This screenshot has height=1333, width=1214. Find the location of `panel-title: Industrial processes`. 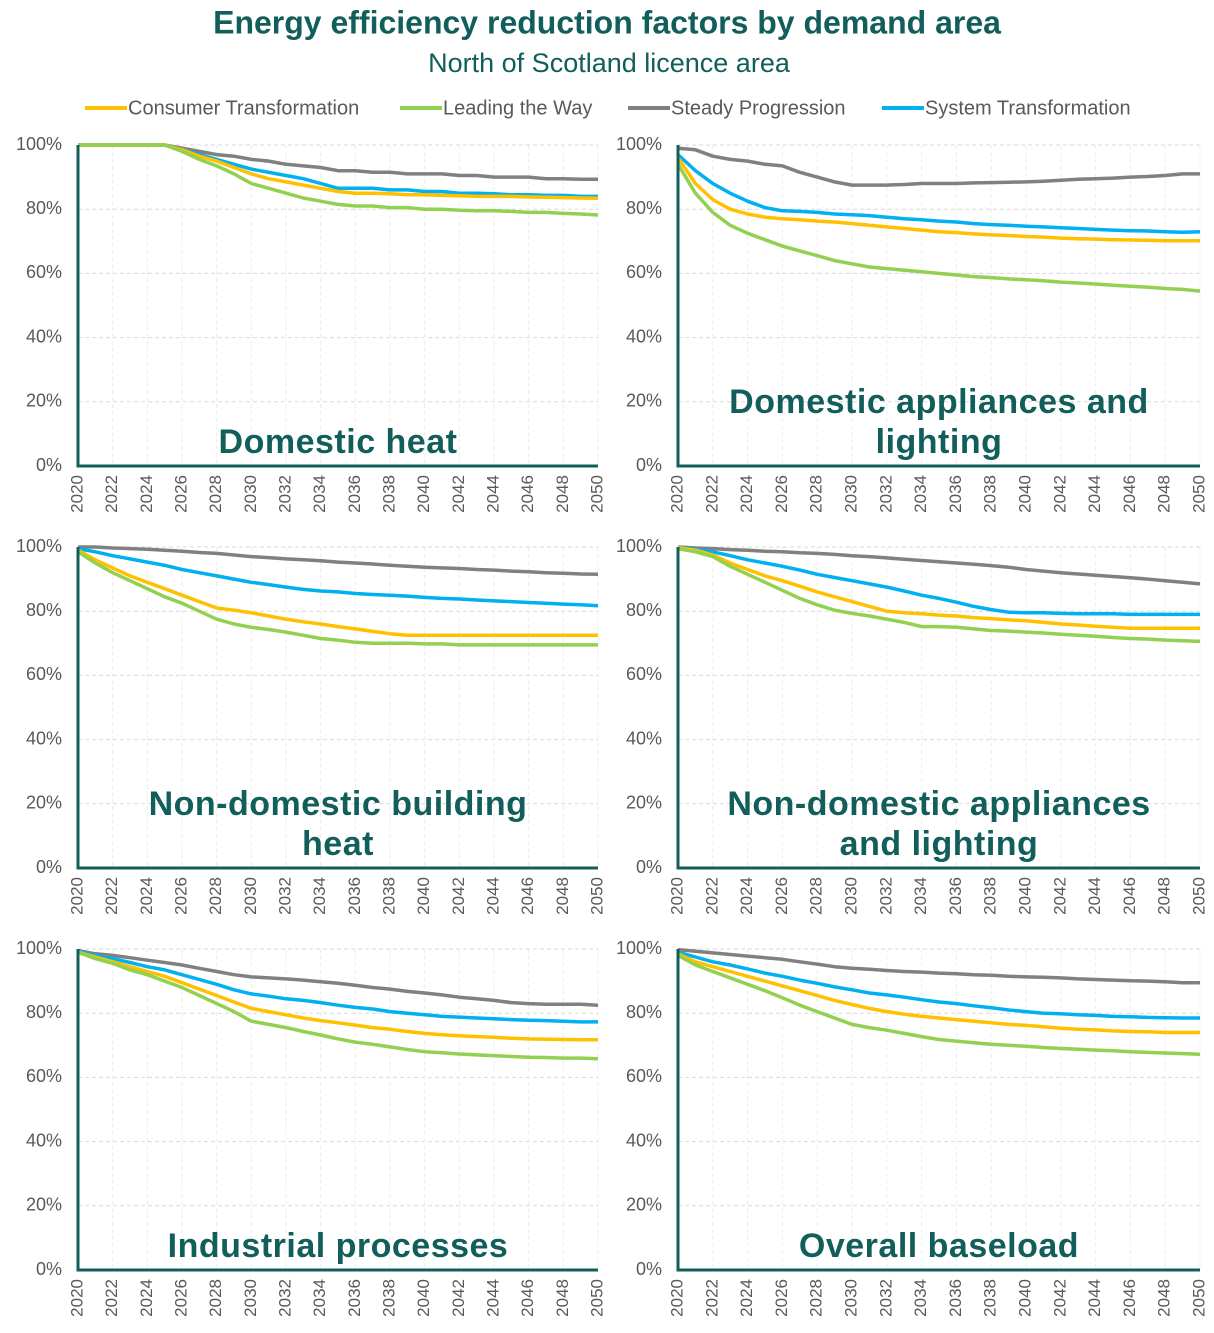

panel-title: Industrial processes is located at coordinates (338, 1246).